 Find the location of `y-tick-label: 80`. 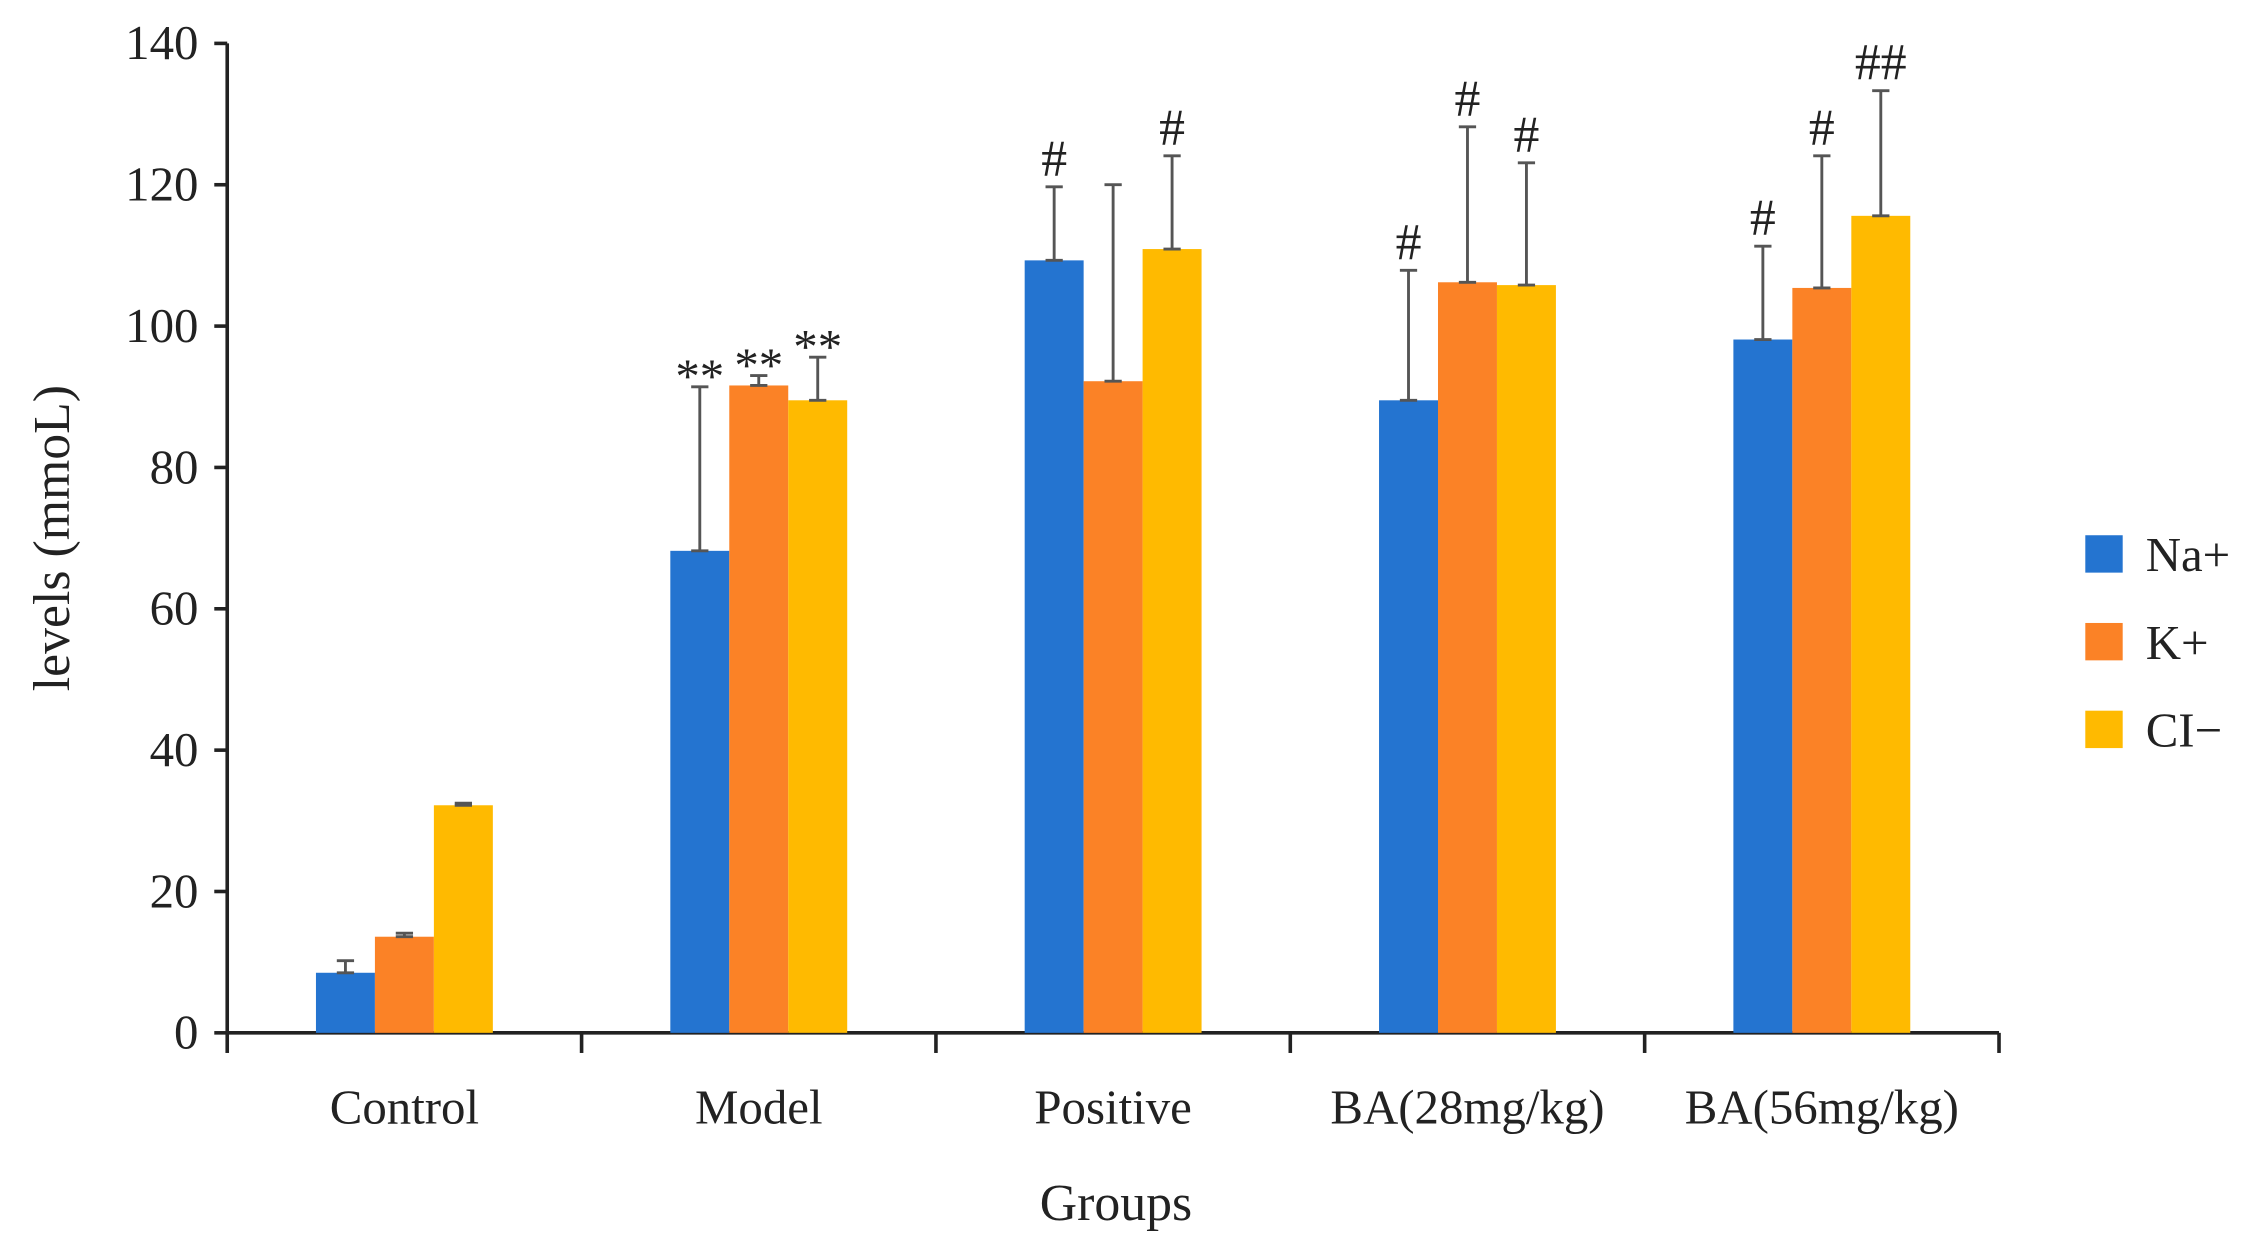

y-tick-label: 80 is located at coordinates (174, 466).